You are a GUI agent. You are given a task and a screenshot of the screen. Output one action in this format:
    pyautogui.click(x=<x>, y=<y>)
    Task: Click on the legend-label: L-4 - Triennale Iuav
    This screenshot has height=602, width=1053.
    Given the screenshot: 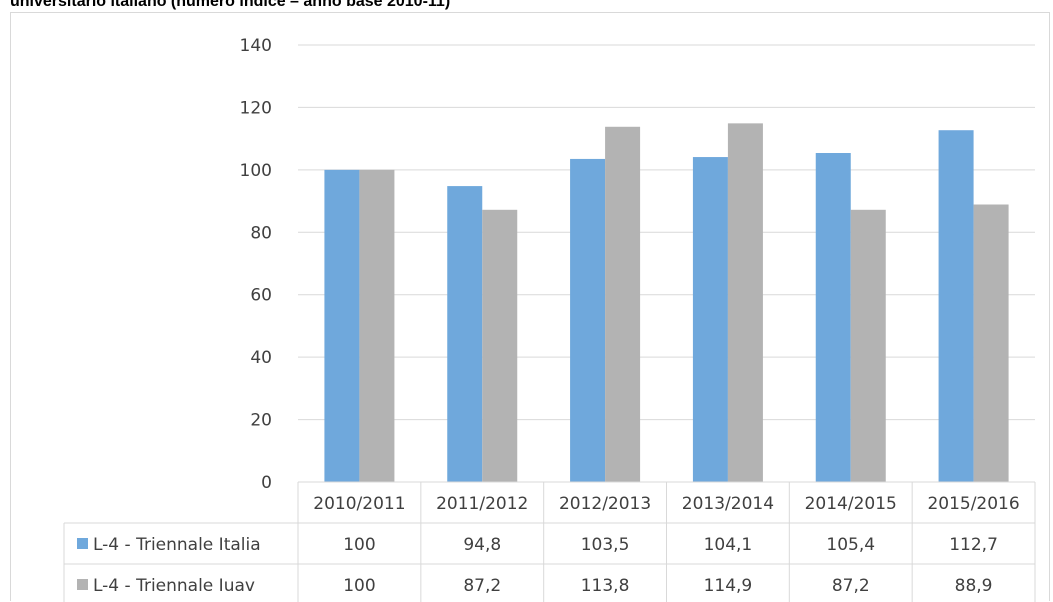 What is the action you would take?
    pyautogui.click(x=174, y=586)
    